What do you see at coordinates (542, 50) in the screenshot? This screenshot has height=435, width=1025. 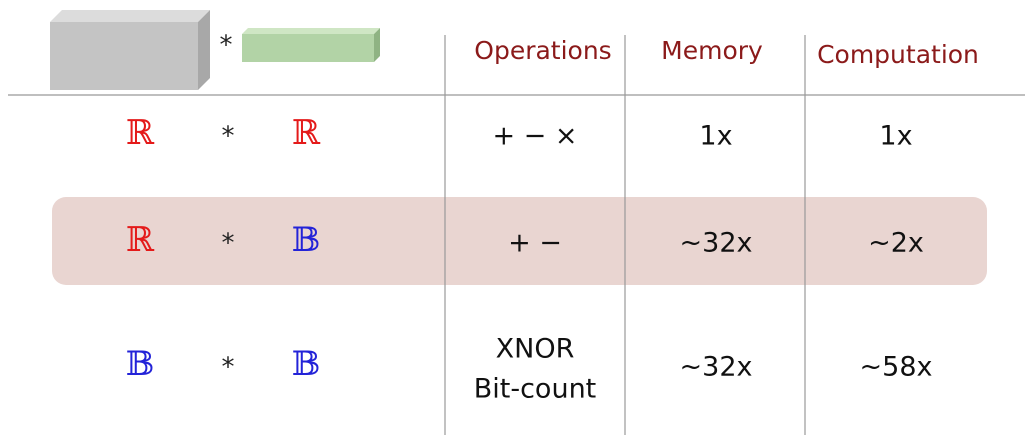 I see `column-header: Operations` at bounding box center [542, 50].